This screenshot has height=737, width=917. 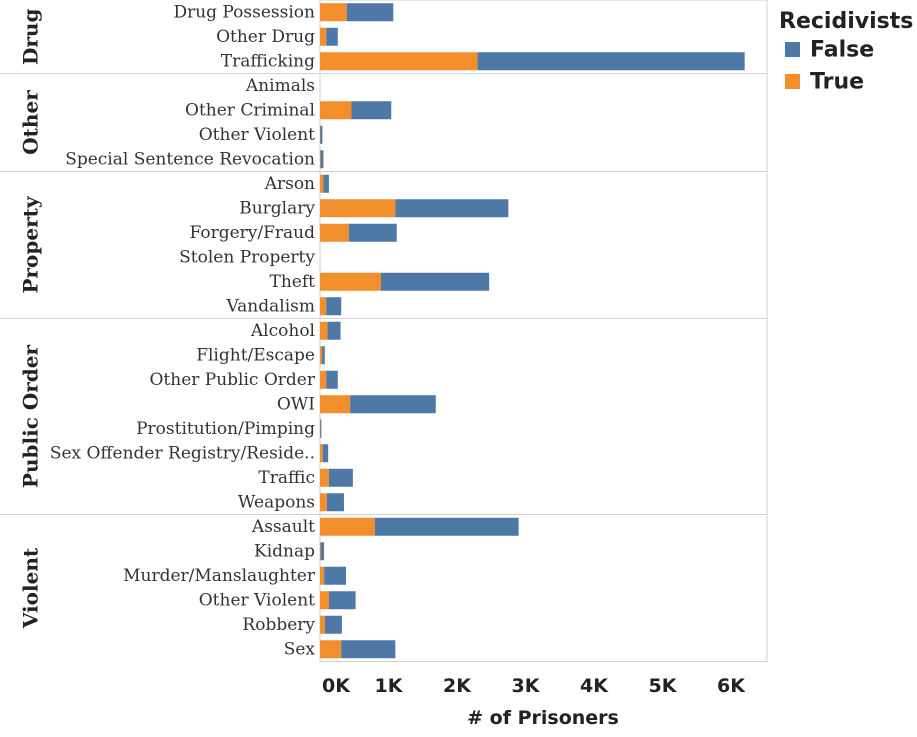 What do you see at coordinates (31, 588) in the screenshot?
I see `group-label: Violent` at bounding box center [31, 588].